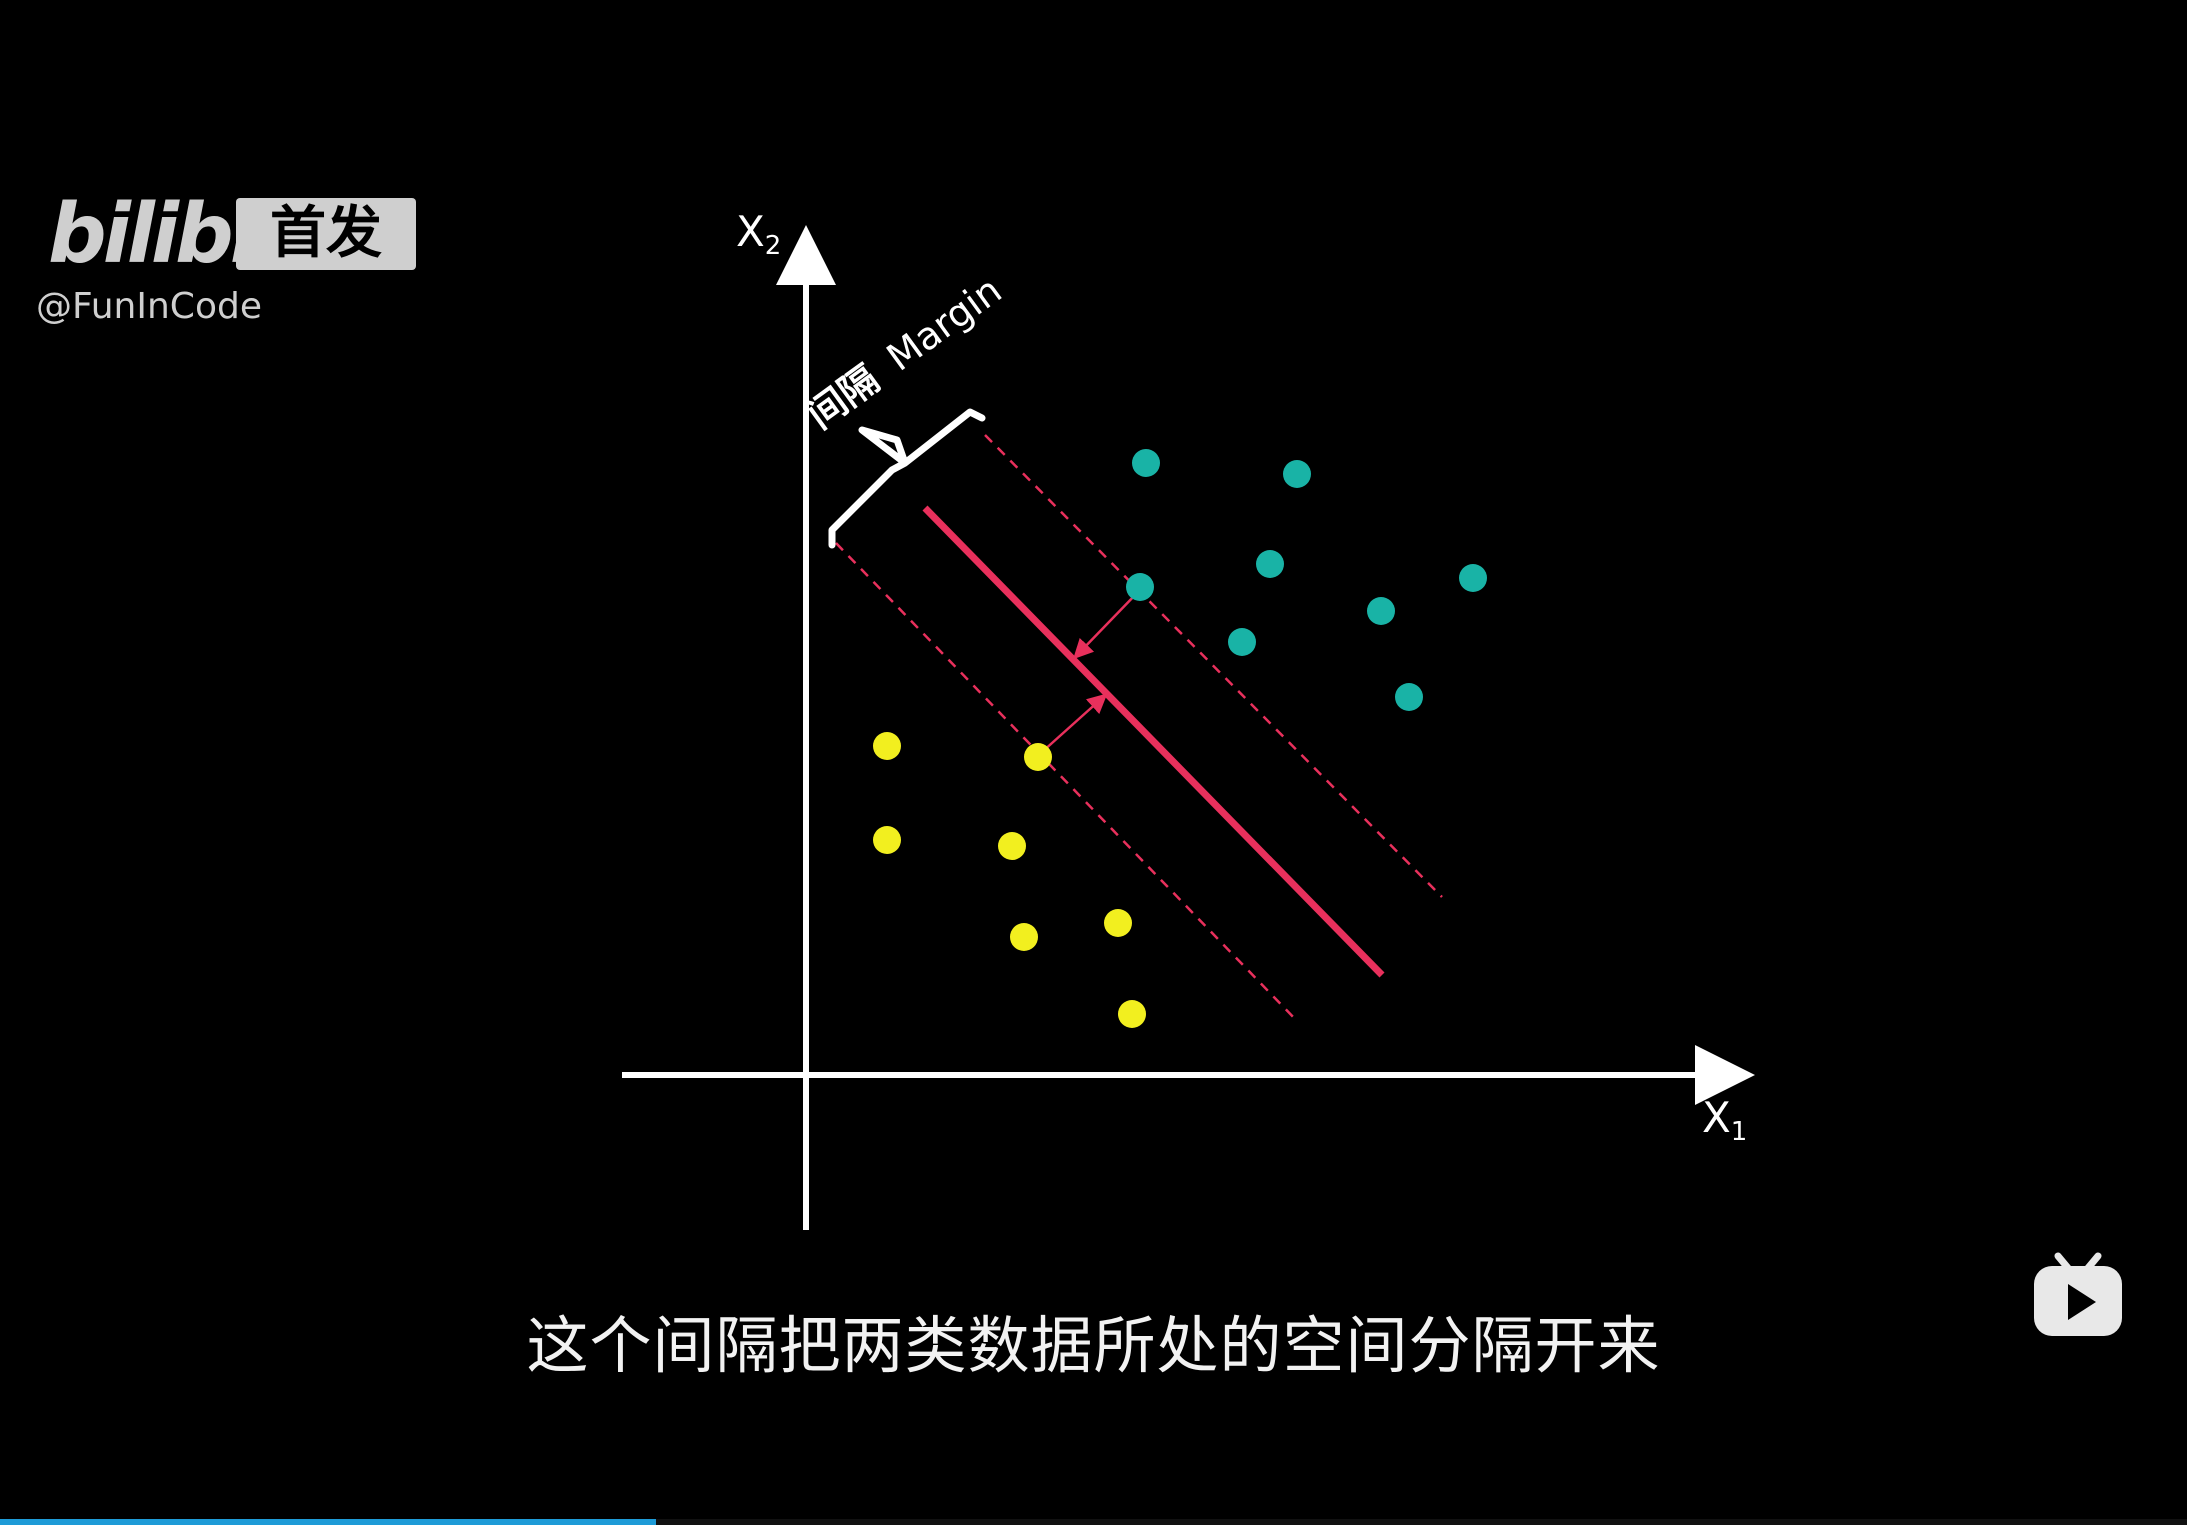 The image size is (2187, 1525). What do you see at coordinates (1009, 880) in the screenshot?
I see `class-b-points` at bounding box center [1009, 880].